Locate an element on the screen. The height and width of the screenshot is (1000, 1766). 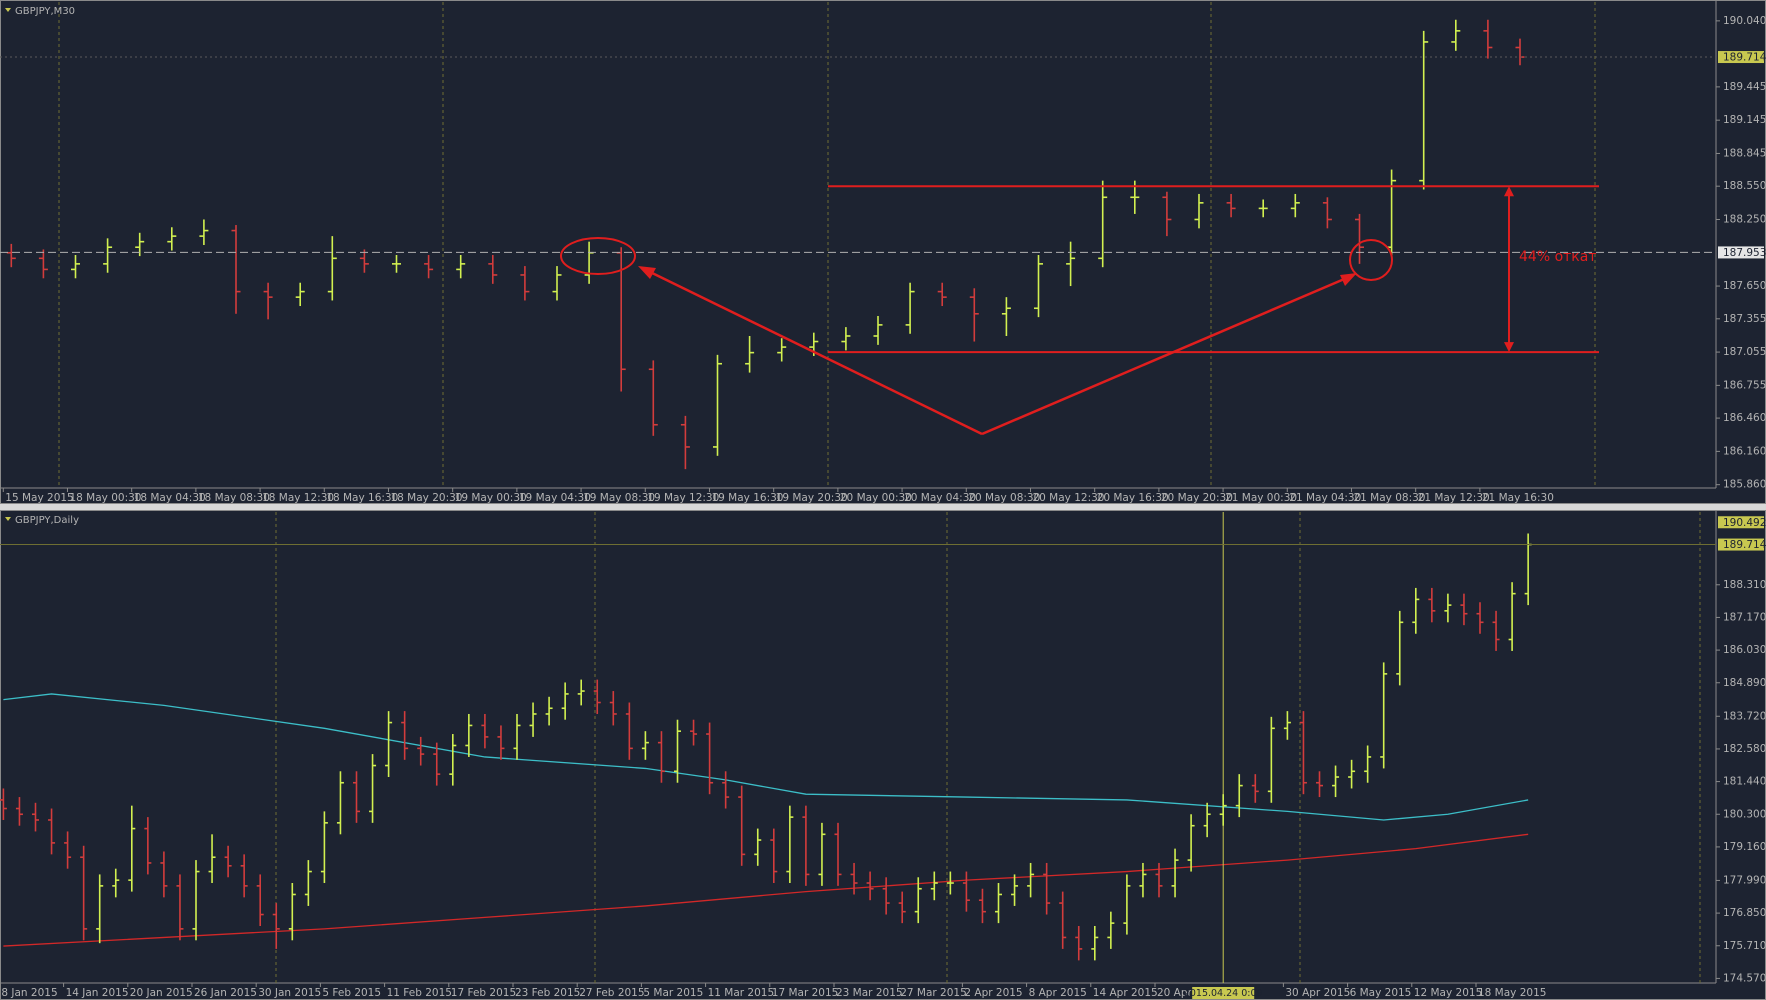
x-tick-label: 23 Mar 2015 is located at coordinates (869, 993).